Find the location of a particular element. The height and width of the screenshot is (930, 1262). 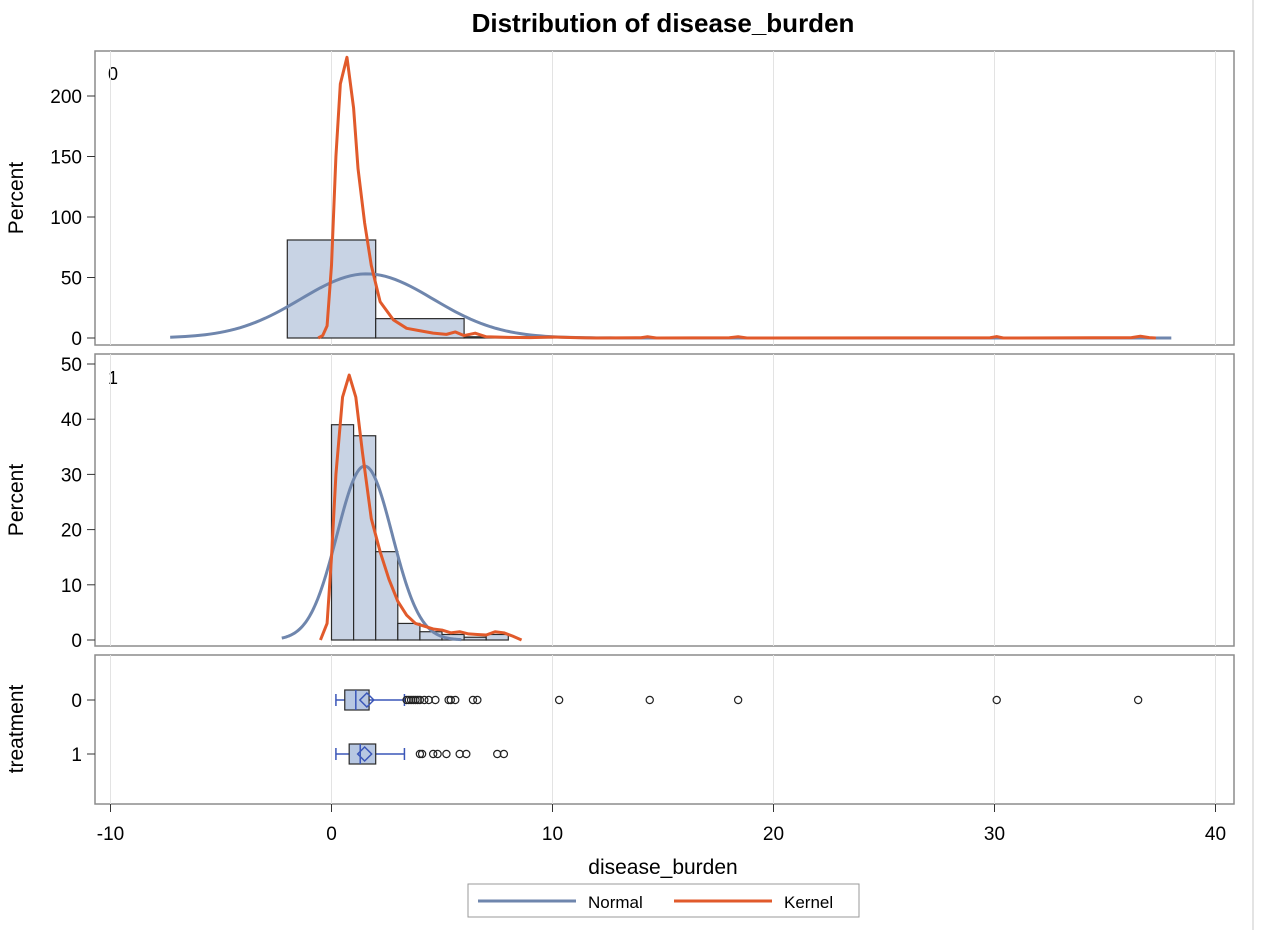

y-tick-label: 10 is located at coordinates (71, 586).